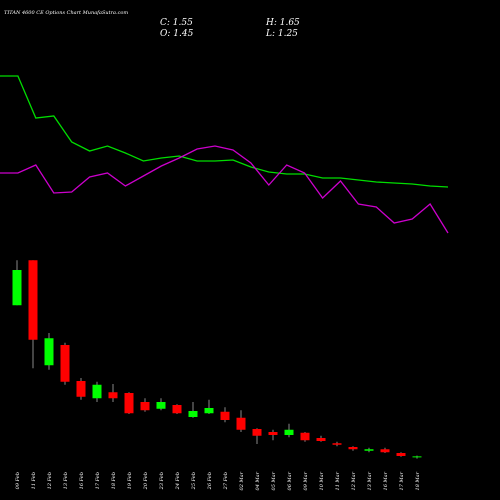  What do you see at coordinates (242, 480) in the screenshot?
I see `x-tick-label: 02 Mar` at bounding box center [242, 480].